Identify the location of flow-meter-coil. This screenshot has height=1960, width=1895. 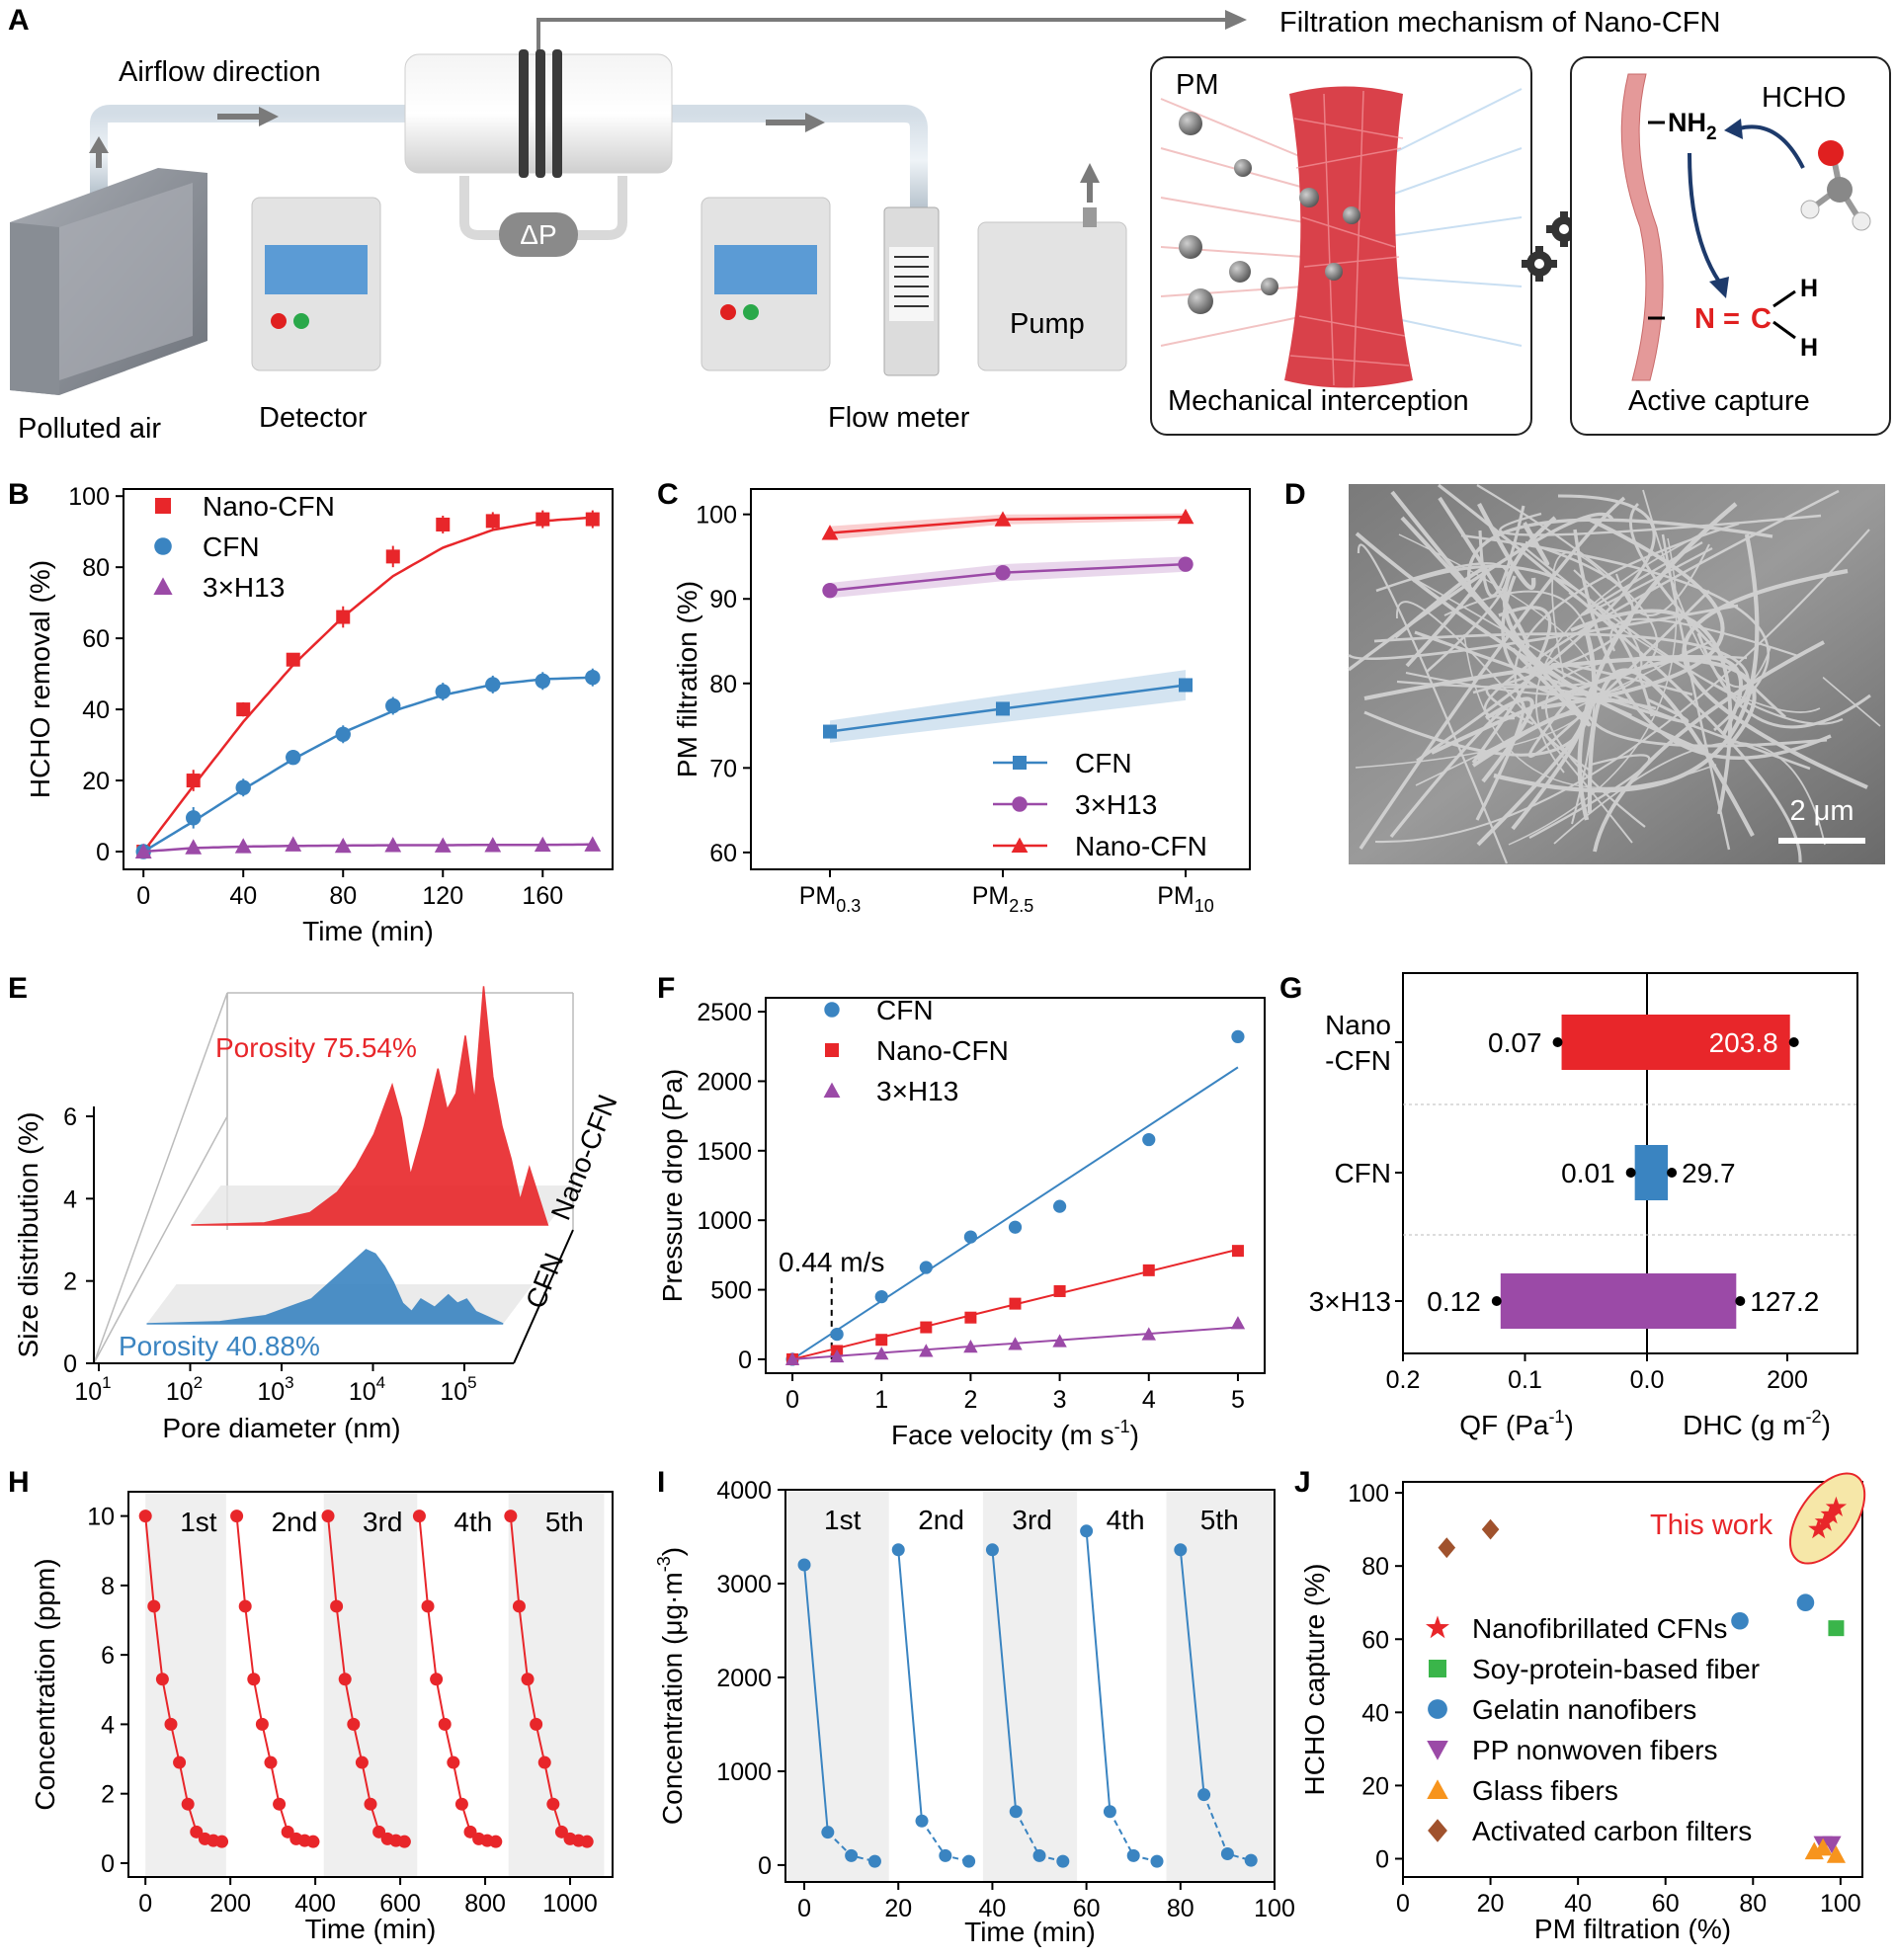
(911, 281).